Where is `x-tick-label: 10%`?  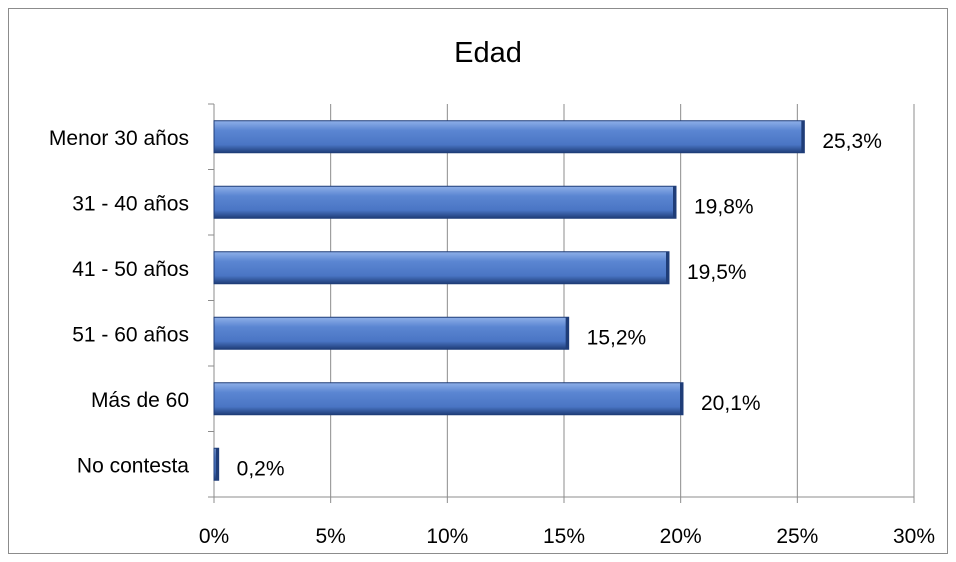
x-tick-label: 10% is located at coordinates (447, 536).